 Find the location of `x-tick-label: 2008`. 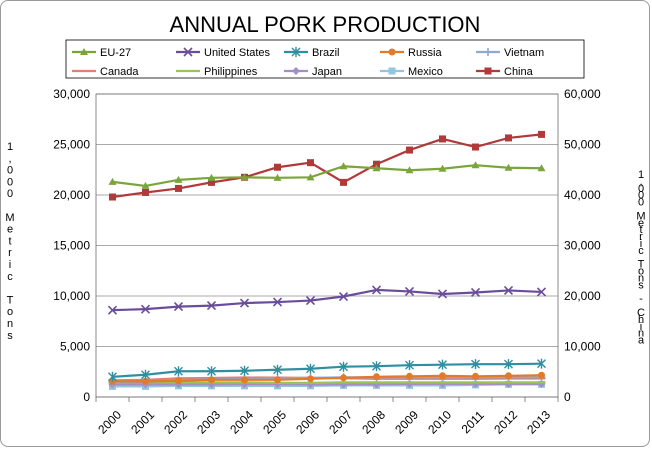

x-tick-label: 2008 is located at coordinates (373, 422).